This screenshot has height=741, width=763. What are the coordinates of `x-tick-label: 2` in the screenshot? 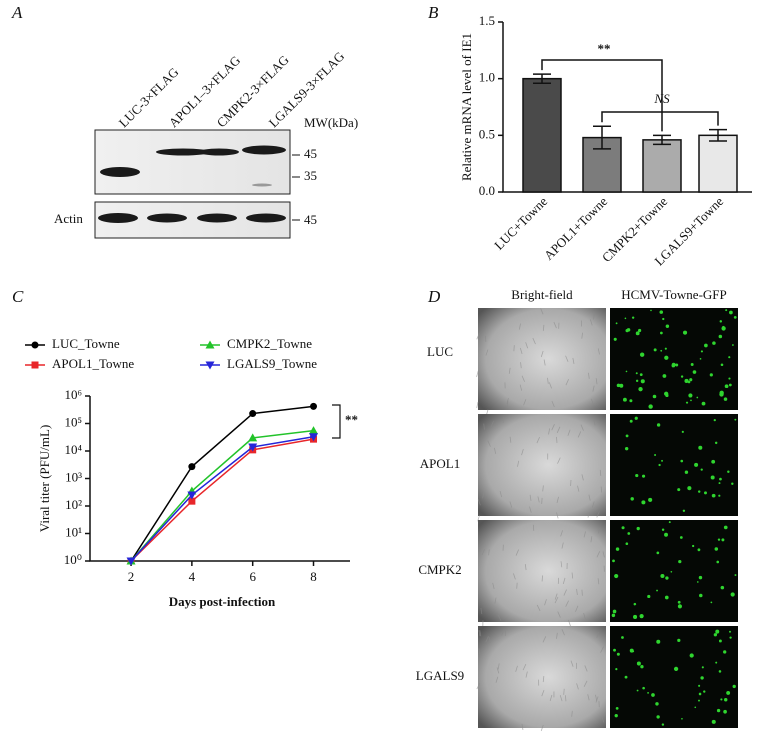 It's located at (131, 576).